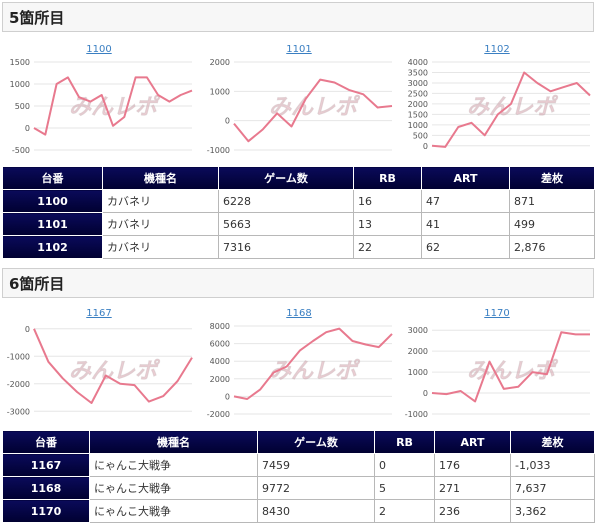 This screenshot has height=528, width=598. I want to click on diff-coins: 499, so click(552, 224).